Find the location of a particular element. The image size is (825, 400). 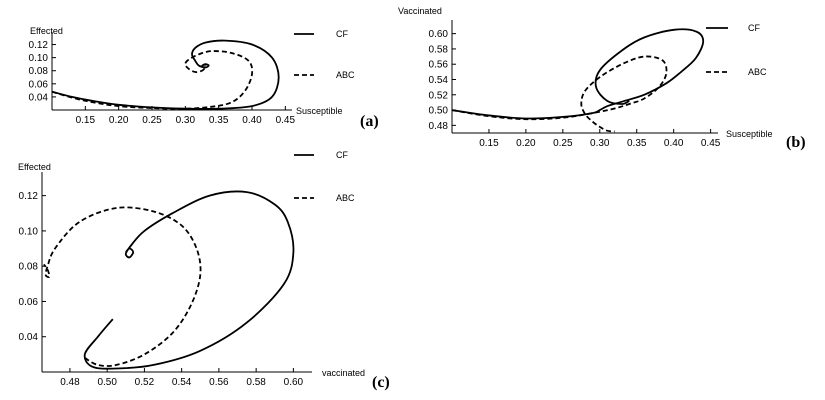

chart-b-y-tick-label: 0.50 is located at coordinates (439, 111).